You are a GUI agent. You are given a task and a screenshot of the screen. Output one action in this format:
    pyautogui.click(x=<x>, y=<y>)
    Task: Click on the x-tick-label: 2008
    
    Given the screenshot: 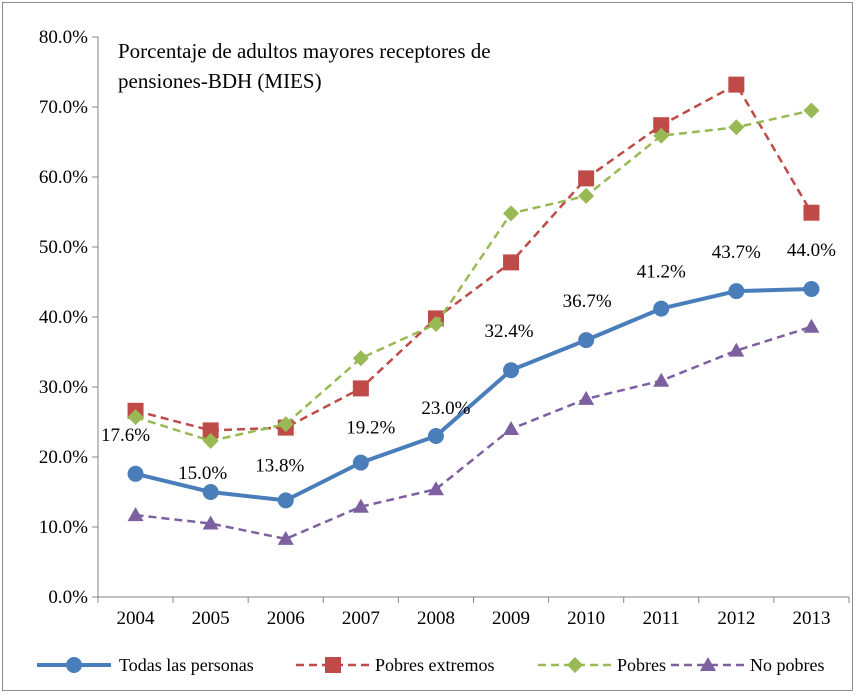 What is the action you would take?
    pyautogui.click(x=436, y=618)
    